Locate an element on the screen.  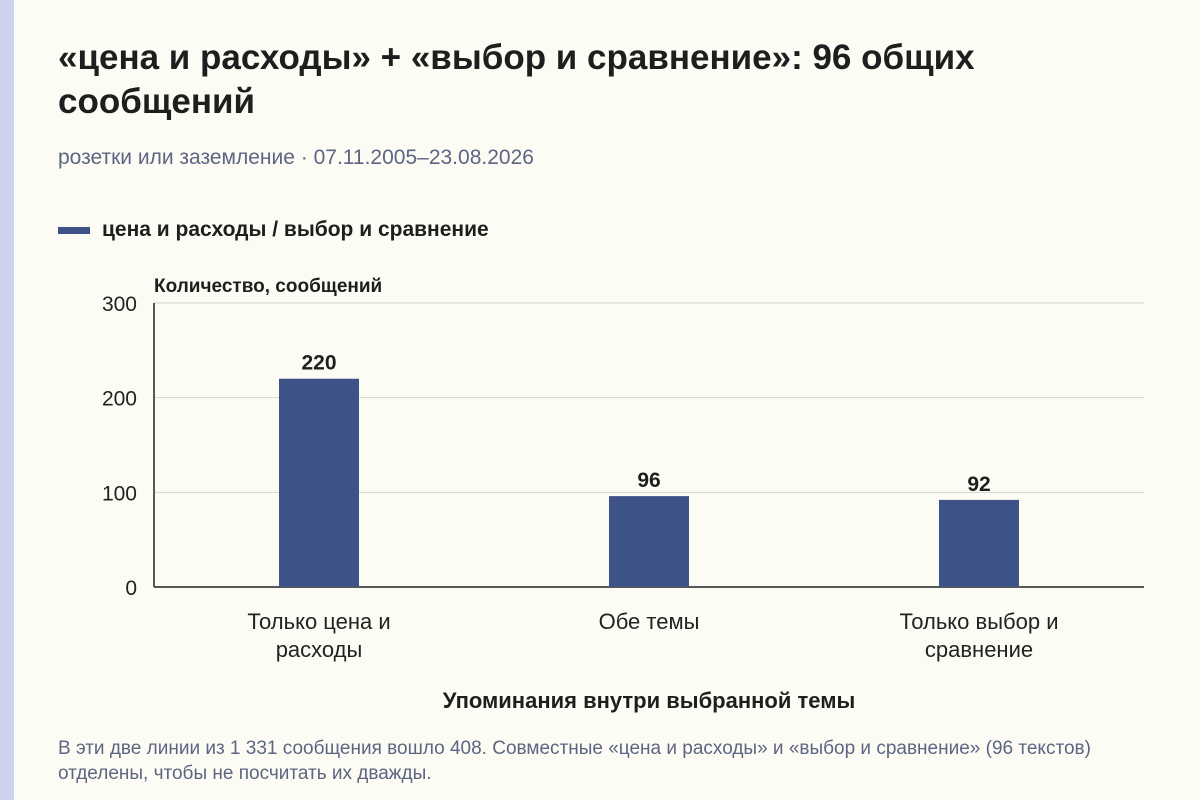
y-tick-label: 200 is located at coordinates (119, 399).